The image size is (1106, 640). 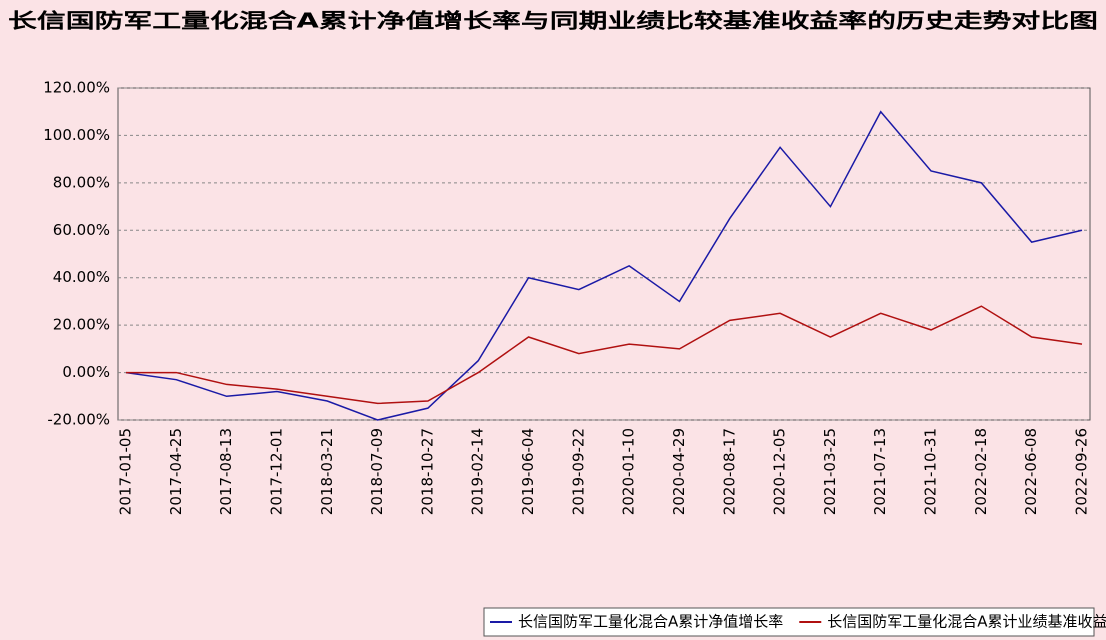 What do you see at coordinates (76, 135) in the screenshot?
I see `y-tick-label: 100.00%` at bounding box center [76, 135].